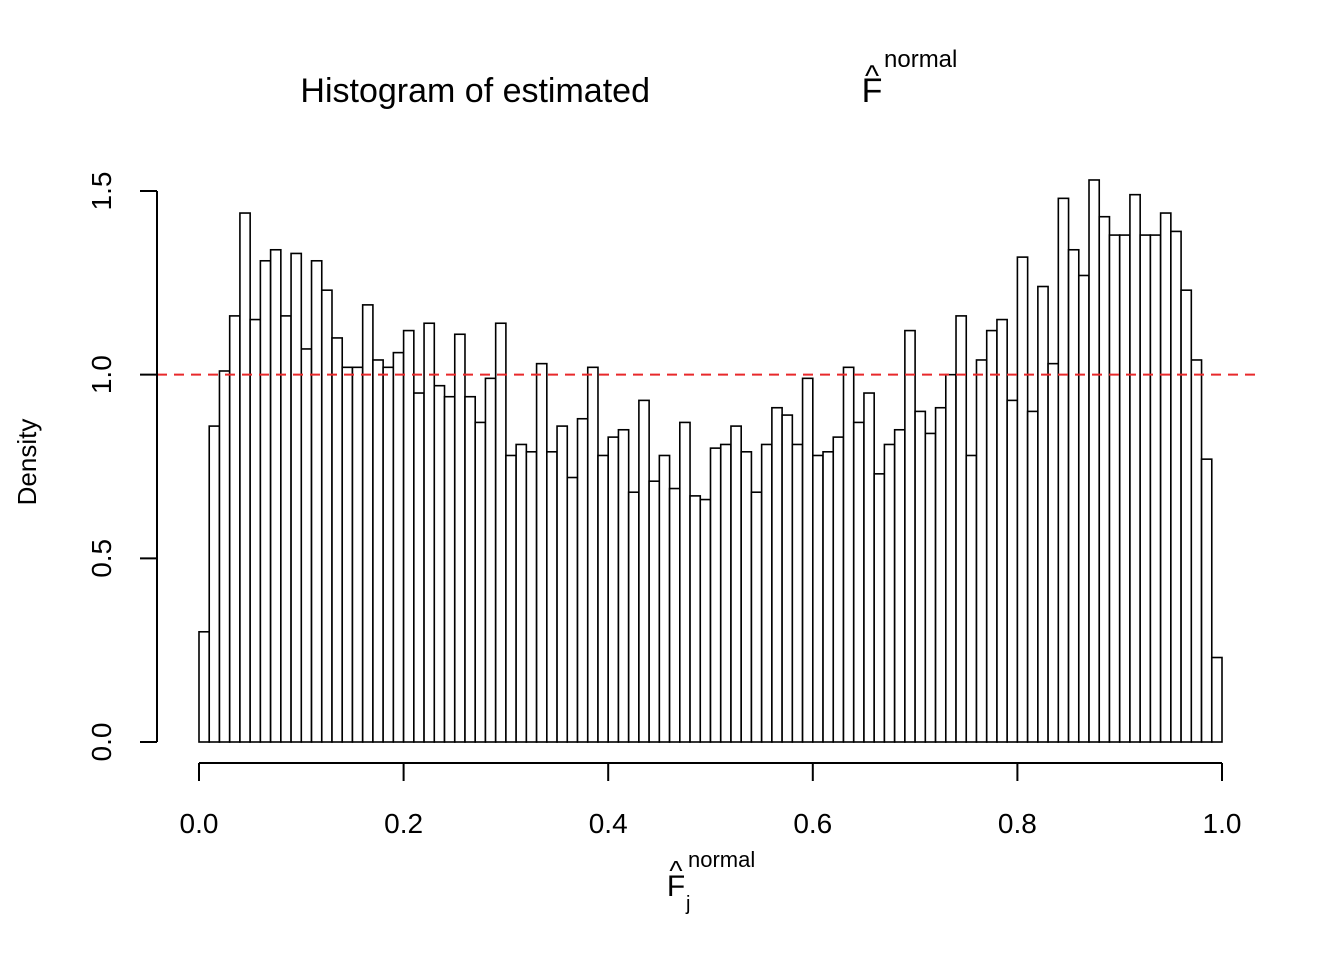 The height and width of the screenshot is (960, 1344). Describe the element at coordinates (101, 191) in the screenshot. I see `y-tick-label: 1.5` at that location.